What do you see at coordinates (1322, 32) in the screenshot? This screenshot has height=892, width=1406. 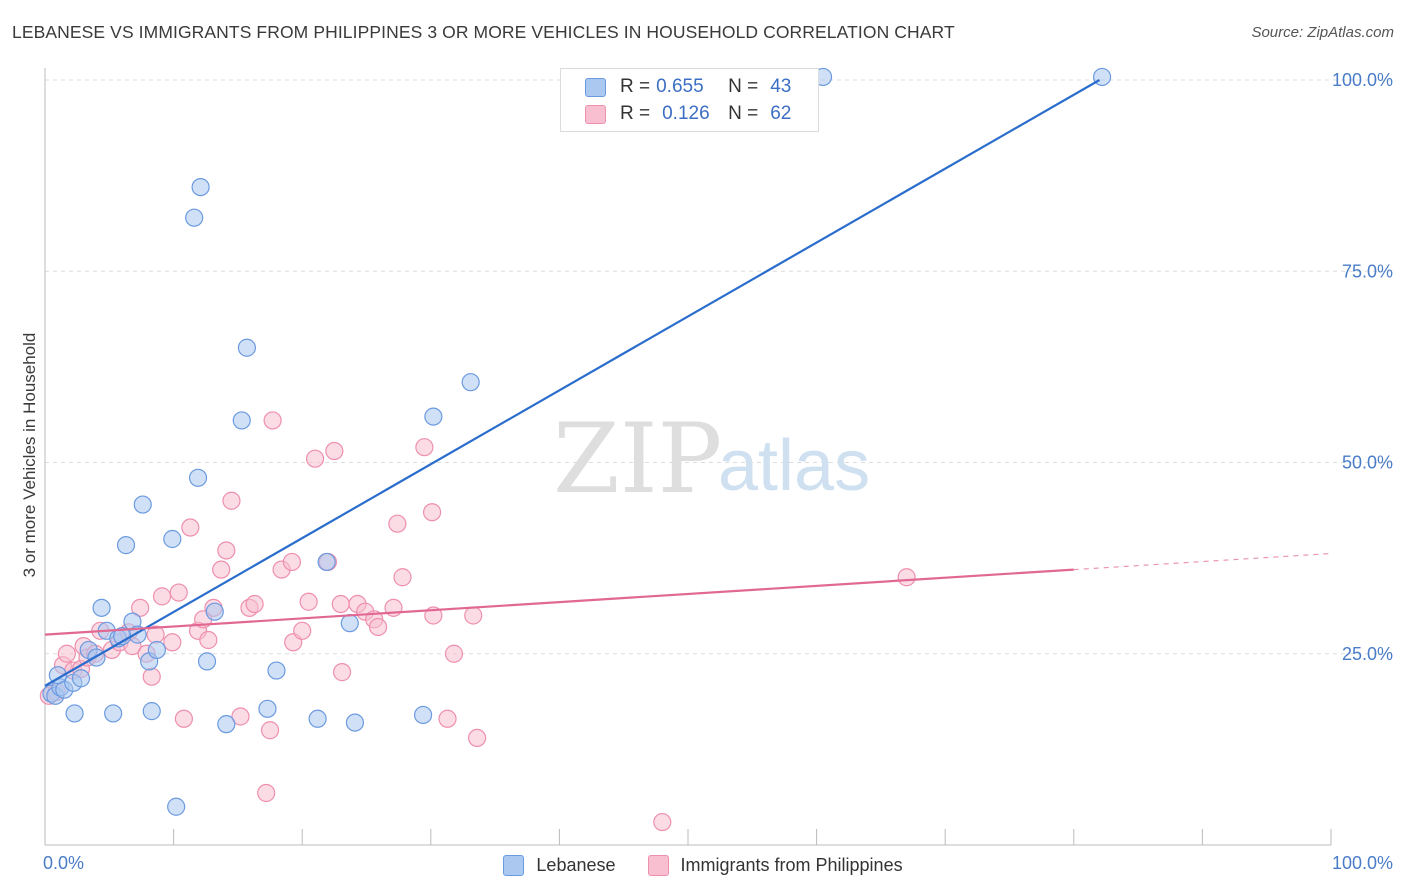 I see `source-label: Source: ZipAtlas.com` at bounding box center [1322, 32].